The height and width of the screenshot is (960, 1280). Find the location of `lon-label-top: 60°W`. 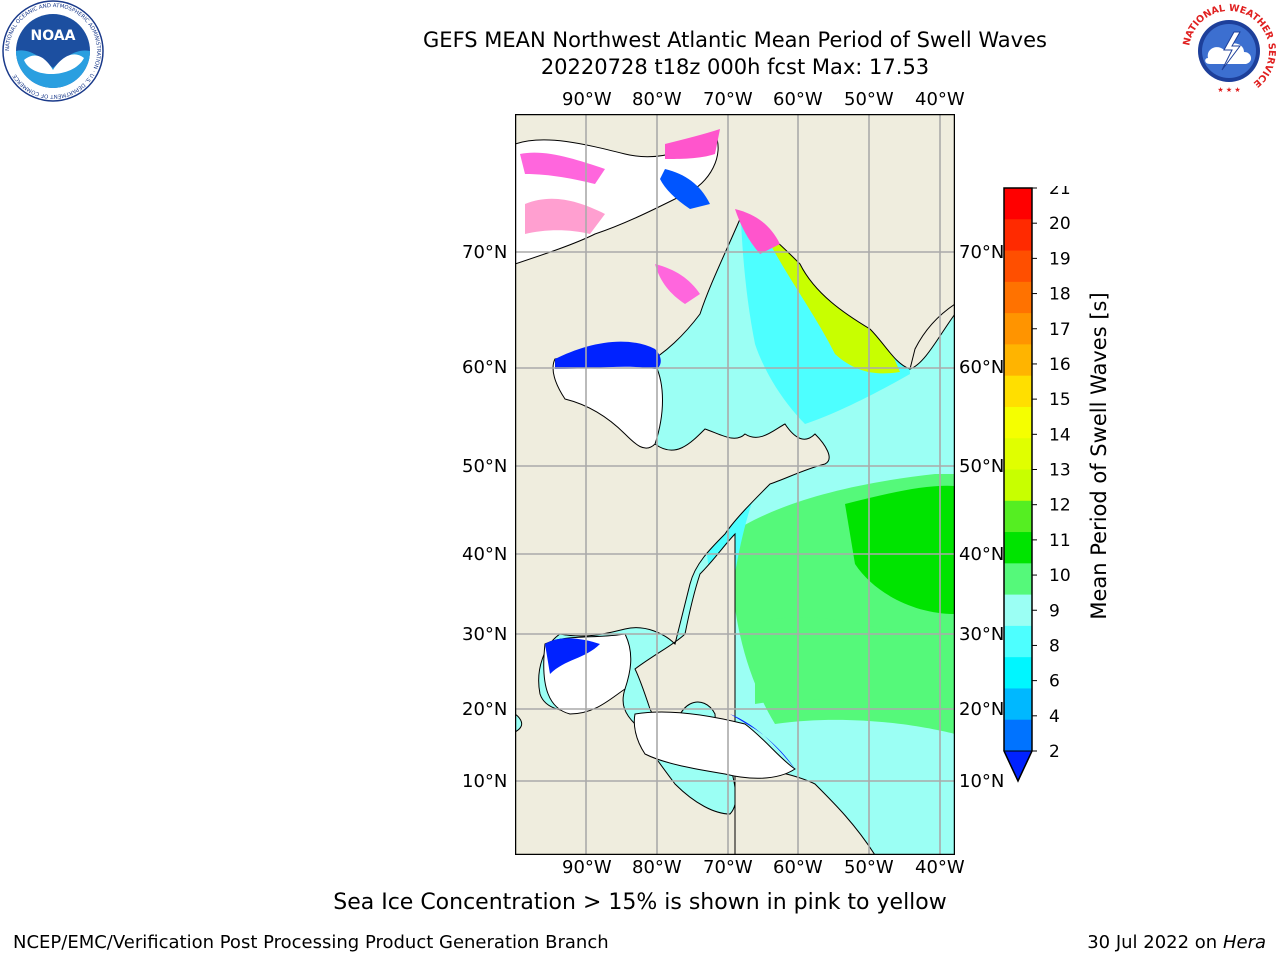

lon-label-top: 60°W is located at coordinates (798, 99).